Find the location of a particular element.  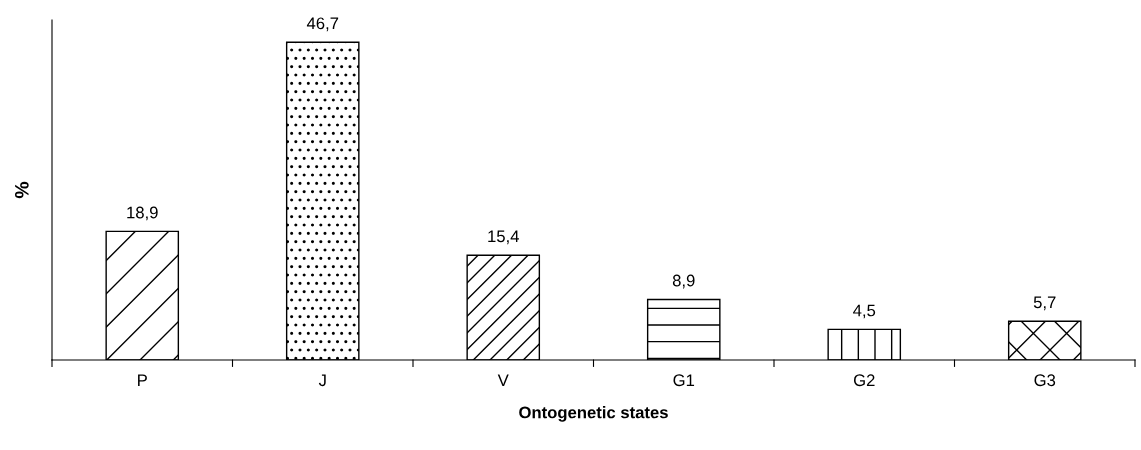

data-label: 15,4 is located at coordinates (503, 237).